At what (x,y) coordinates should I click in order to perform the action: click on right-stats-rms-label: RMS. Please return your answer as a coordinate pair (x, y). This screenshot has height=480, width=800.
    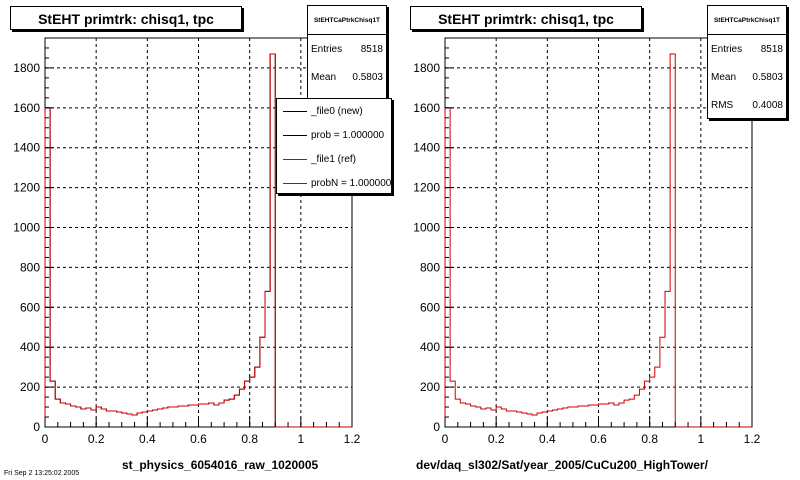
    Looking at the image, I should click on (722, 105).